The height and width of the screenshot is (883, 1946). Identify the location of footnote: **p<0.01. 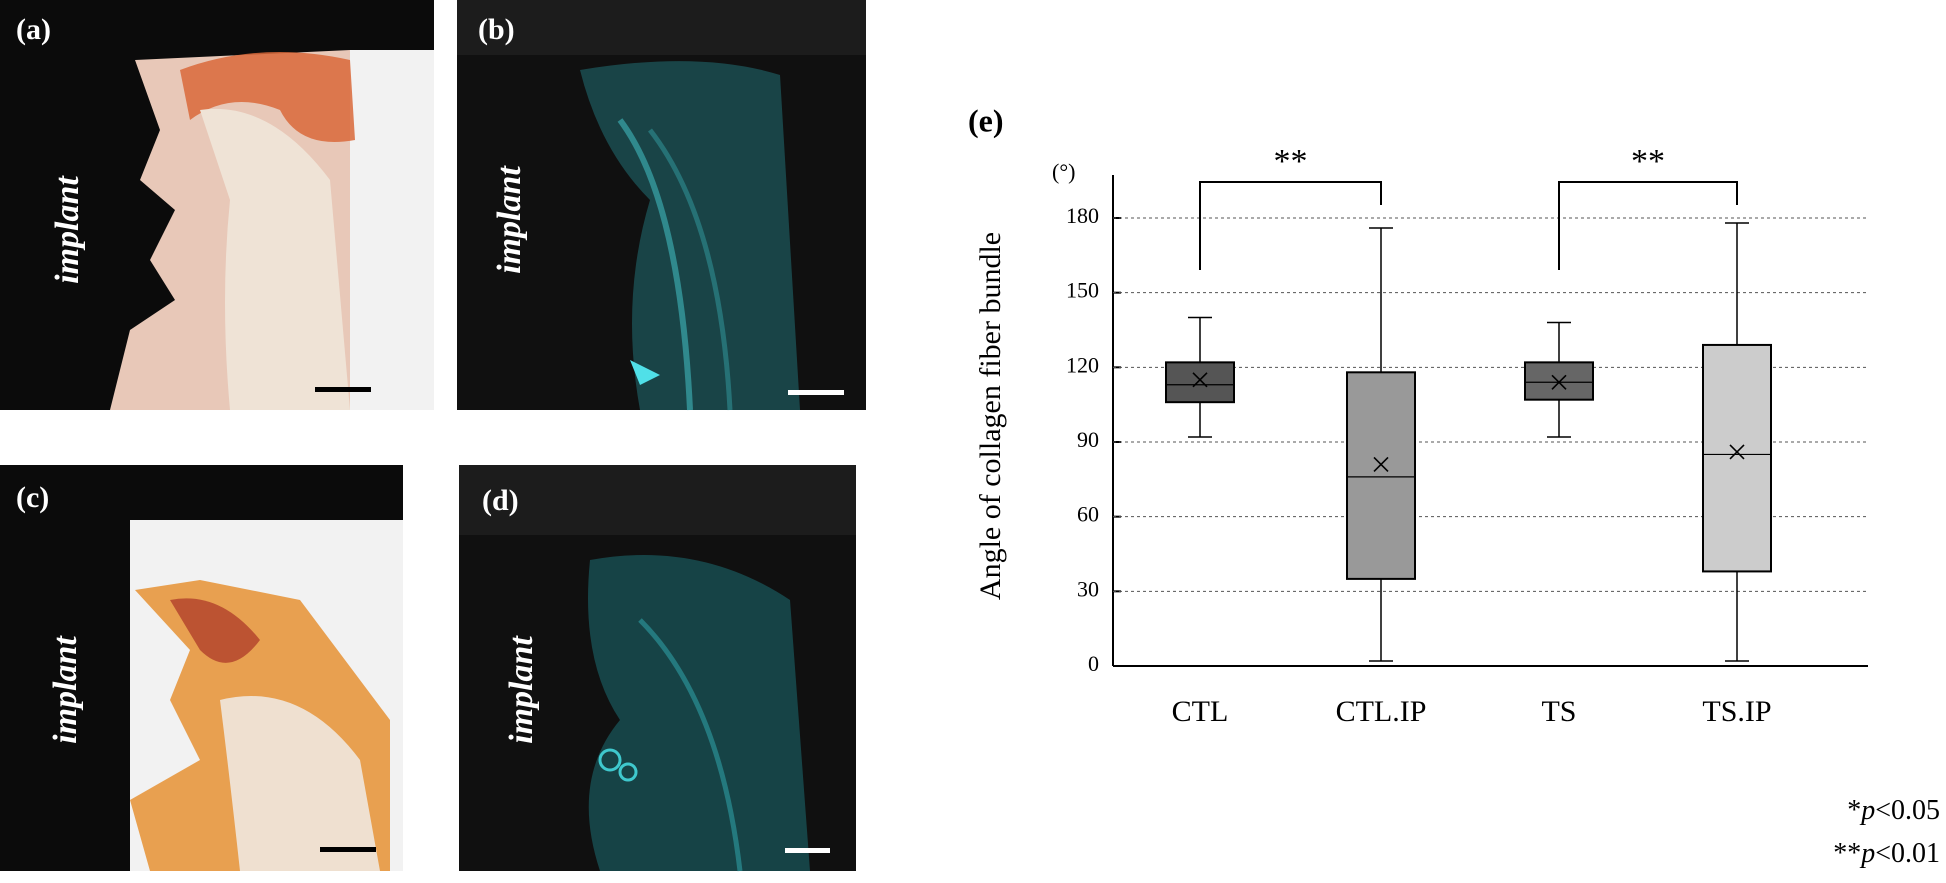
(1886, 853).